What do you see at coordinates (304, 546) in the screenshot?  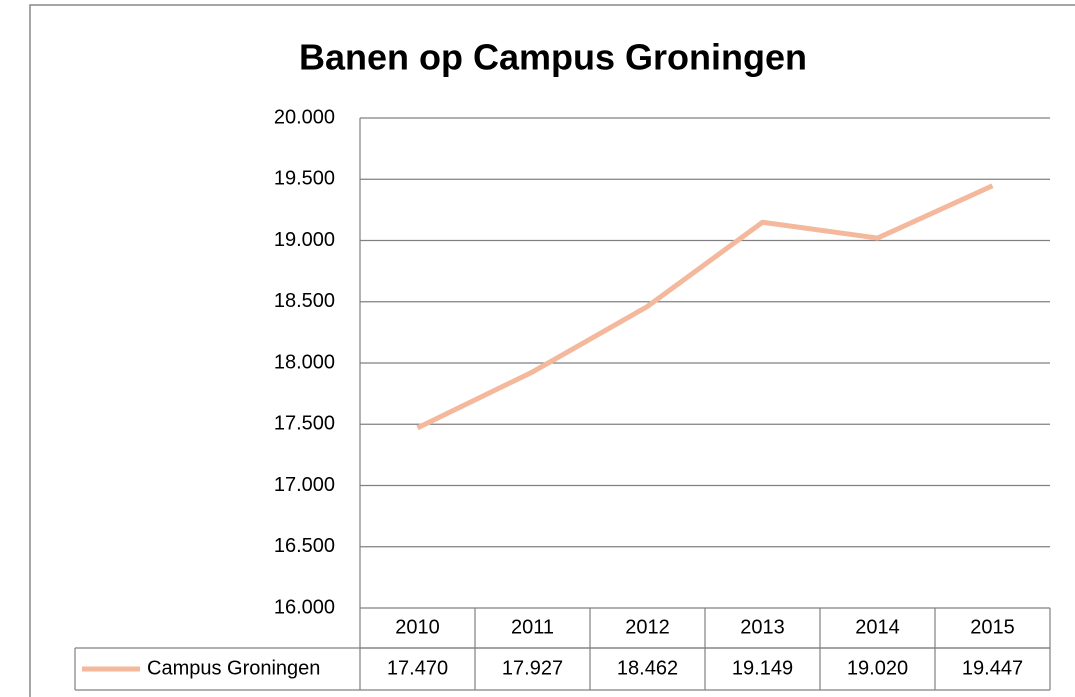 I see `y-tick-label: 16.500` at bounding box center [304, 546].